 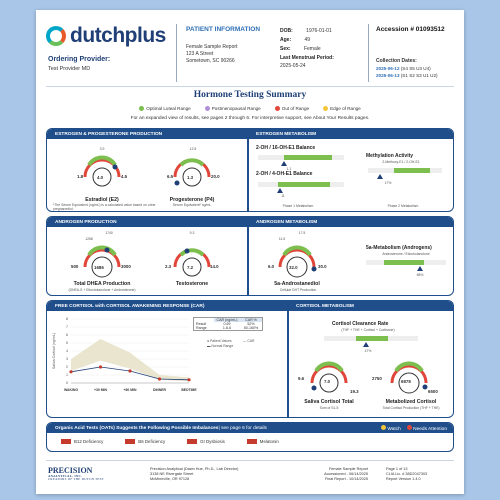 What do you see at coordinates (56, 36) in the screenshot?
I see `dutch-logo-icon` at bounding box center [56, 36].